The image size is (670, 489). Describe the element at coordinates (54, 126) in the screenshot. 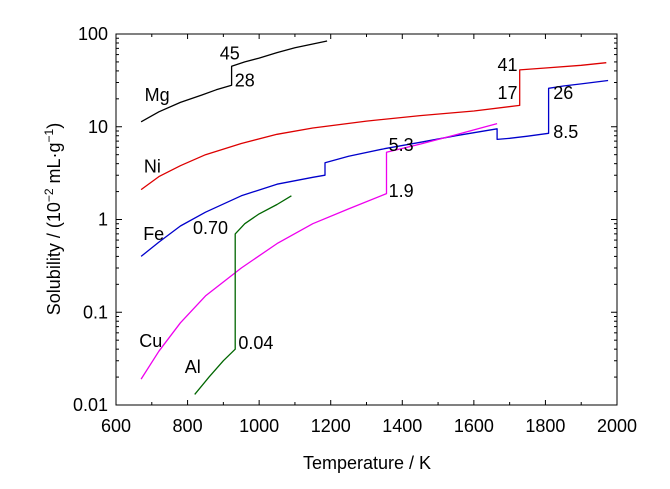

I see `y-axis-label-close: )` at that location.